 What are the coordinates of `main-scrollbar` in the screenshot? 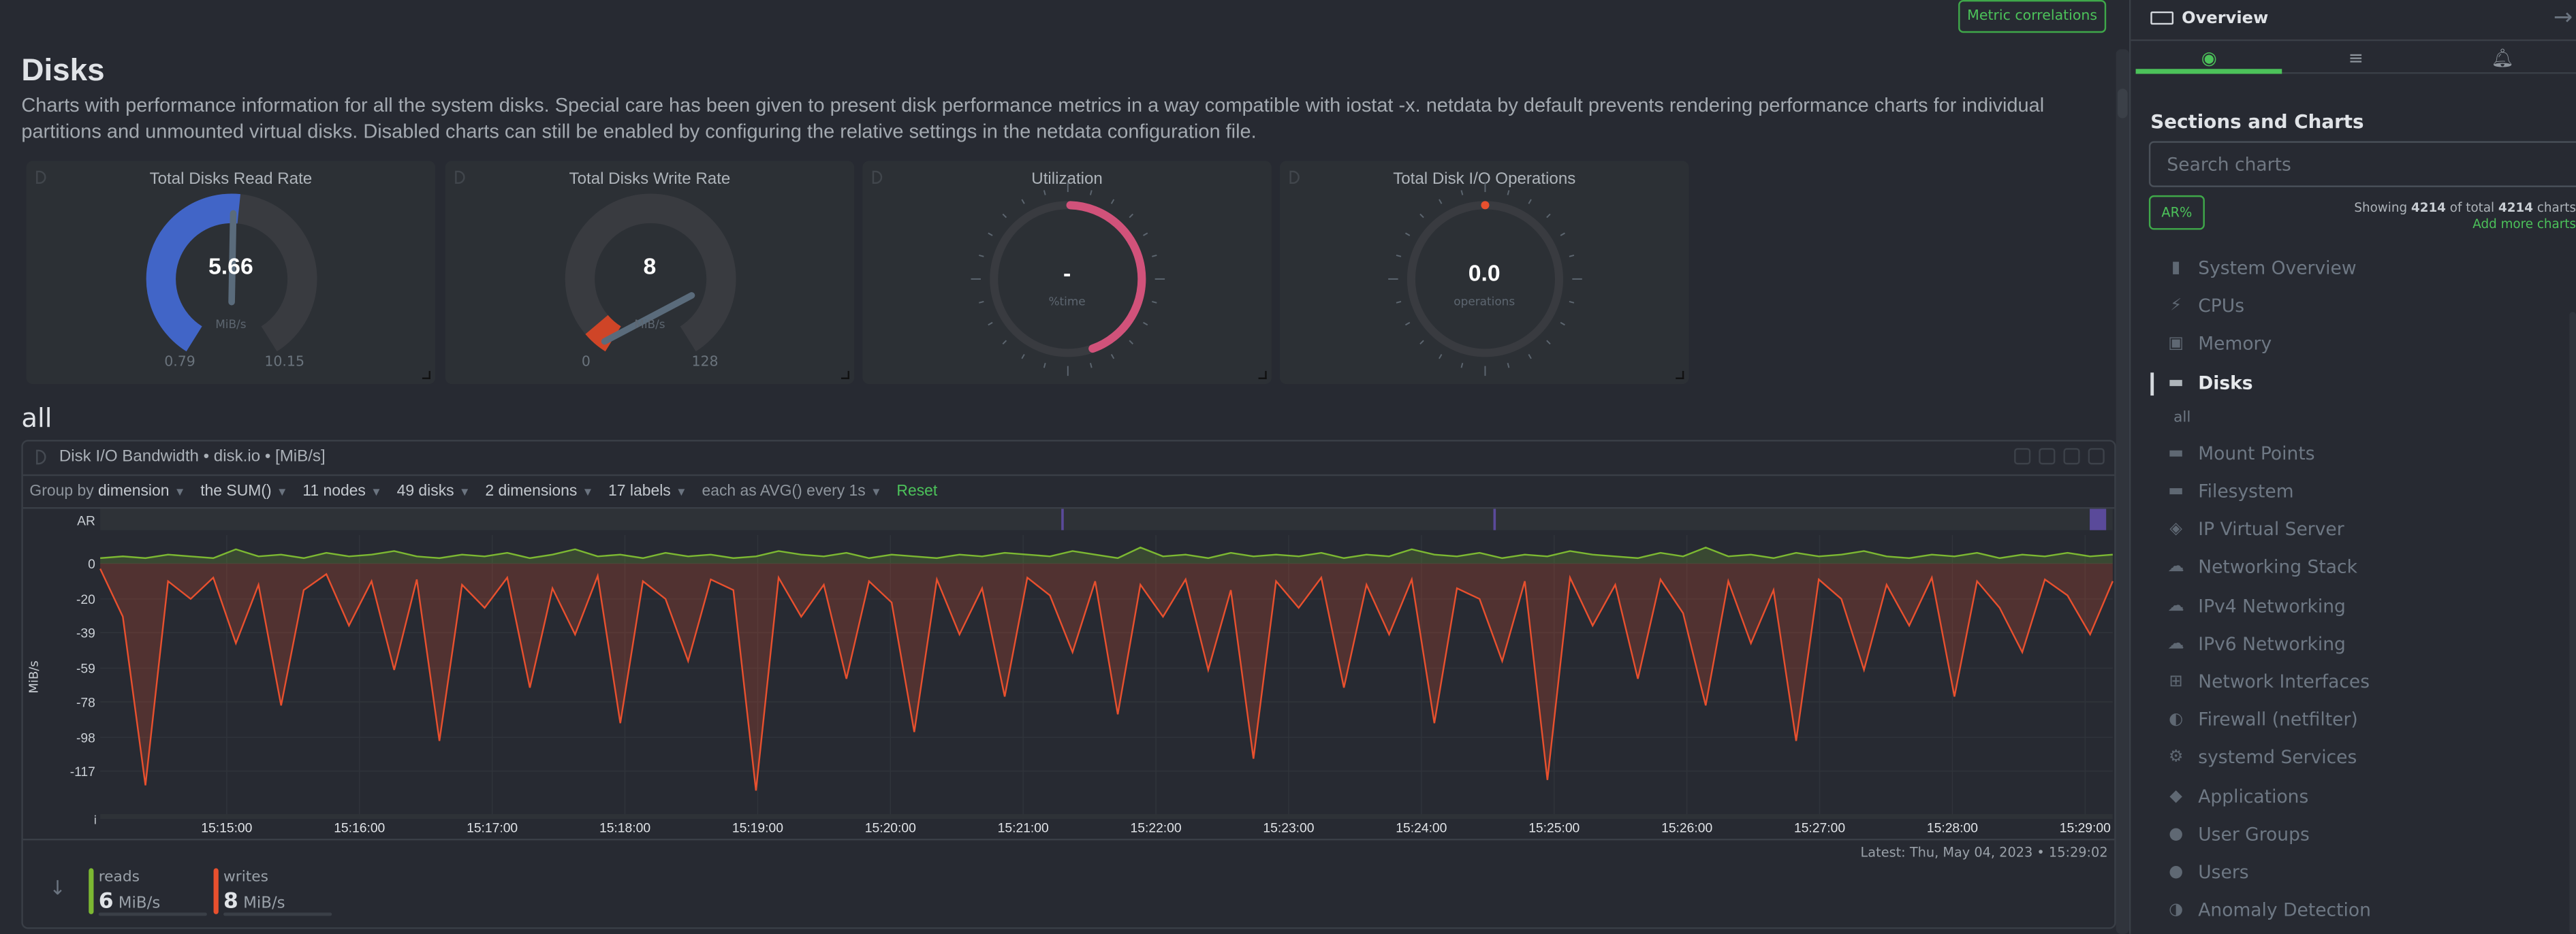 It's located at (2122, 491).